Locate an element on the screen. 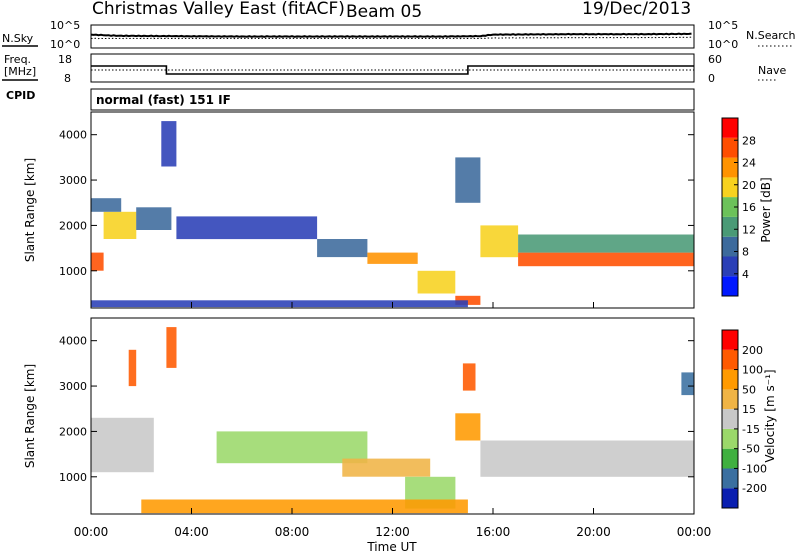 This screenshot has width=800, height=554. noise-sky-line is located at coordinates (391, 35).